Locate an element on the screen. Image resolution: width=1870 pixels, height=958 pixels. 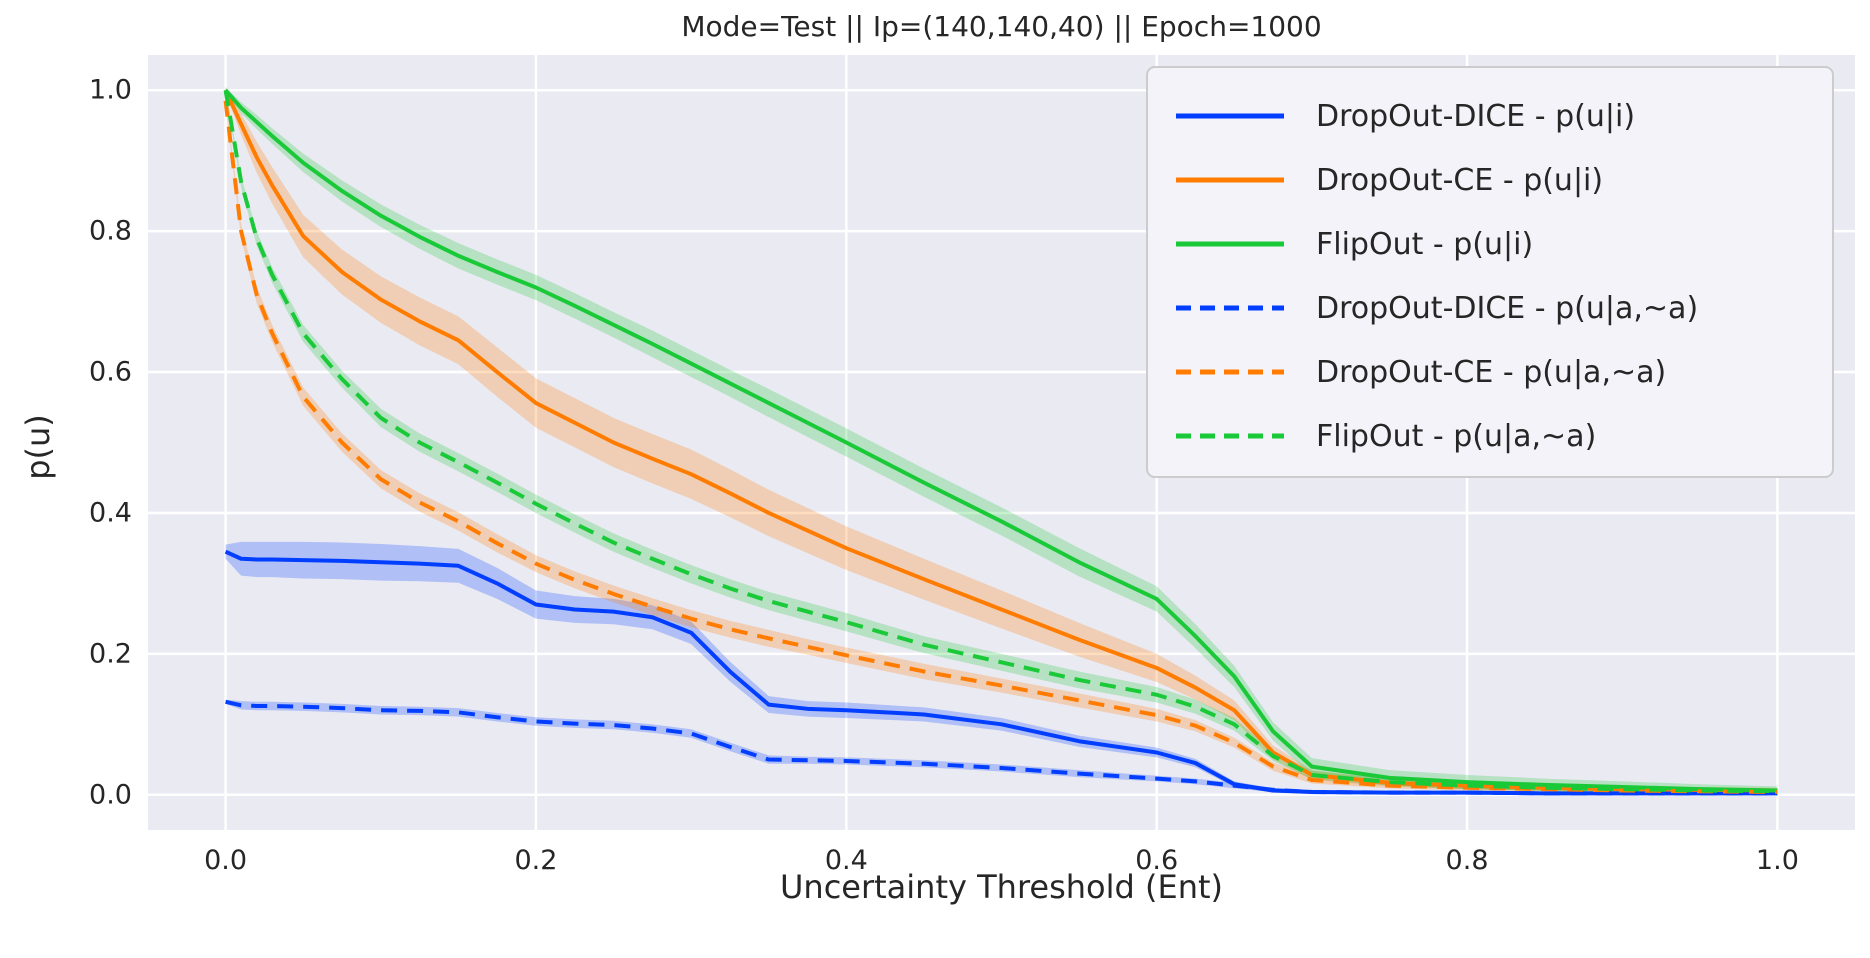
x-tick-label: 0.0 is located at coordinates (226, 860).